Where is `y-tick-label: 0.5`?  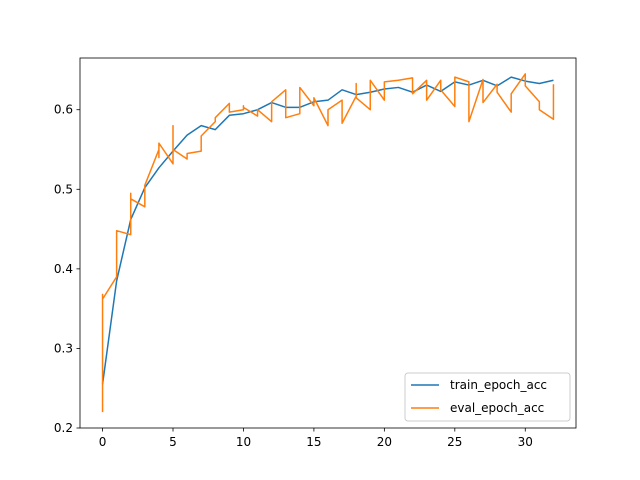
y-tick-label: 0.5 is located at coordinates (63, 189).